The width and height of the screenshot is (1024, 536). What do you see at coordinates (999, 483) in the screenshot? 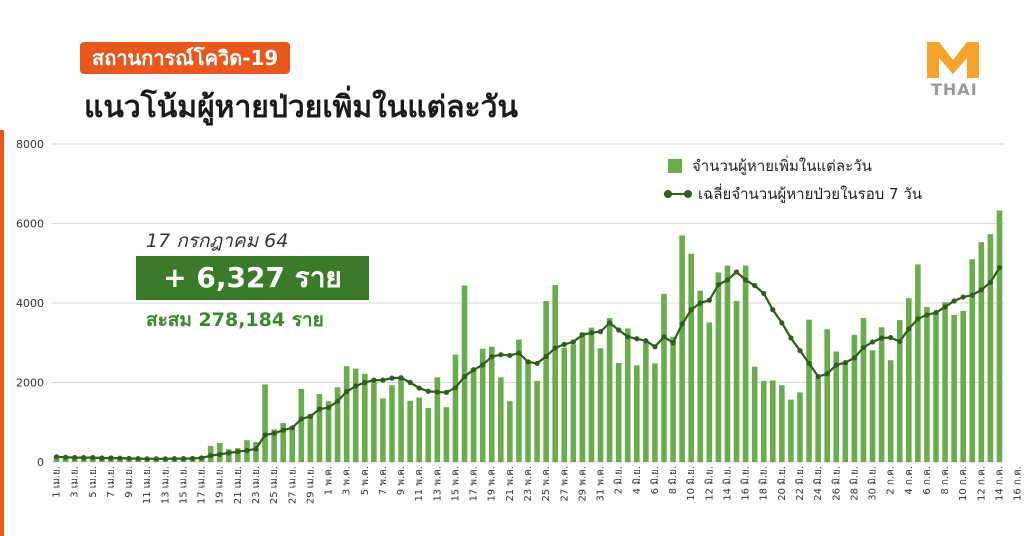
I see `x-tick-label: 14 ก.ค.` at bounding box center [999, 483].